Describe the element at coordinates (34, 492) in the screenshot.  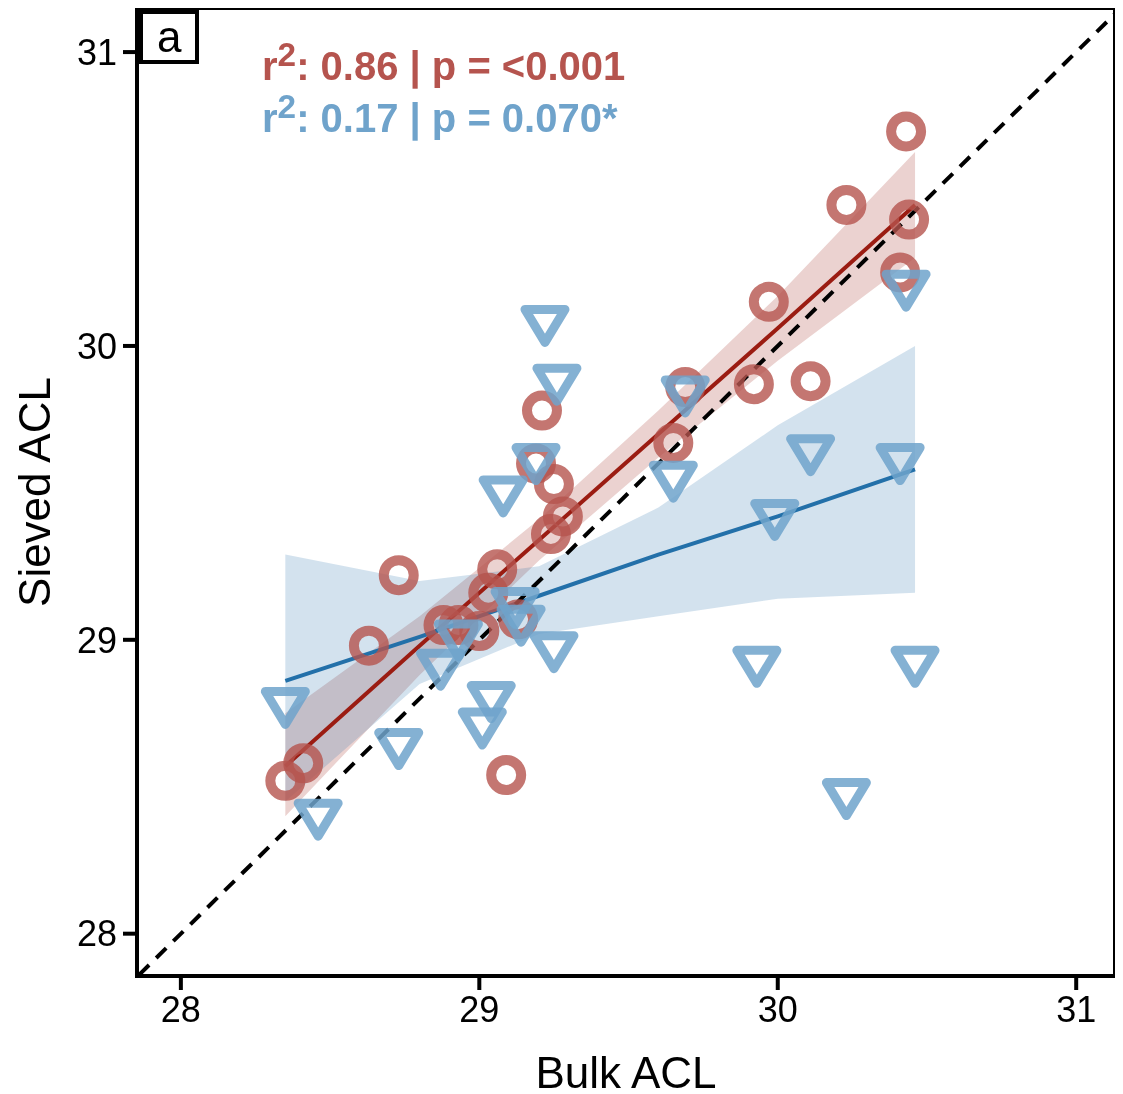
I see `y-axis-title: Sieved ACL` at that location.